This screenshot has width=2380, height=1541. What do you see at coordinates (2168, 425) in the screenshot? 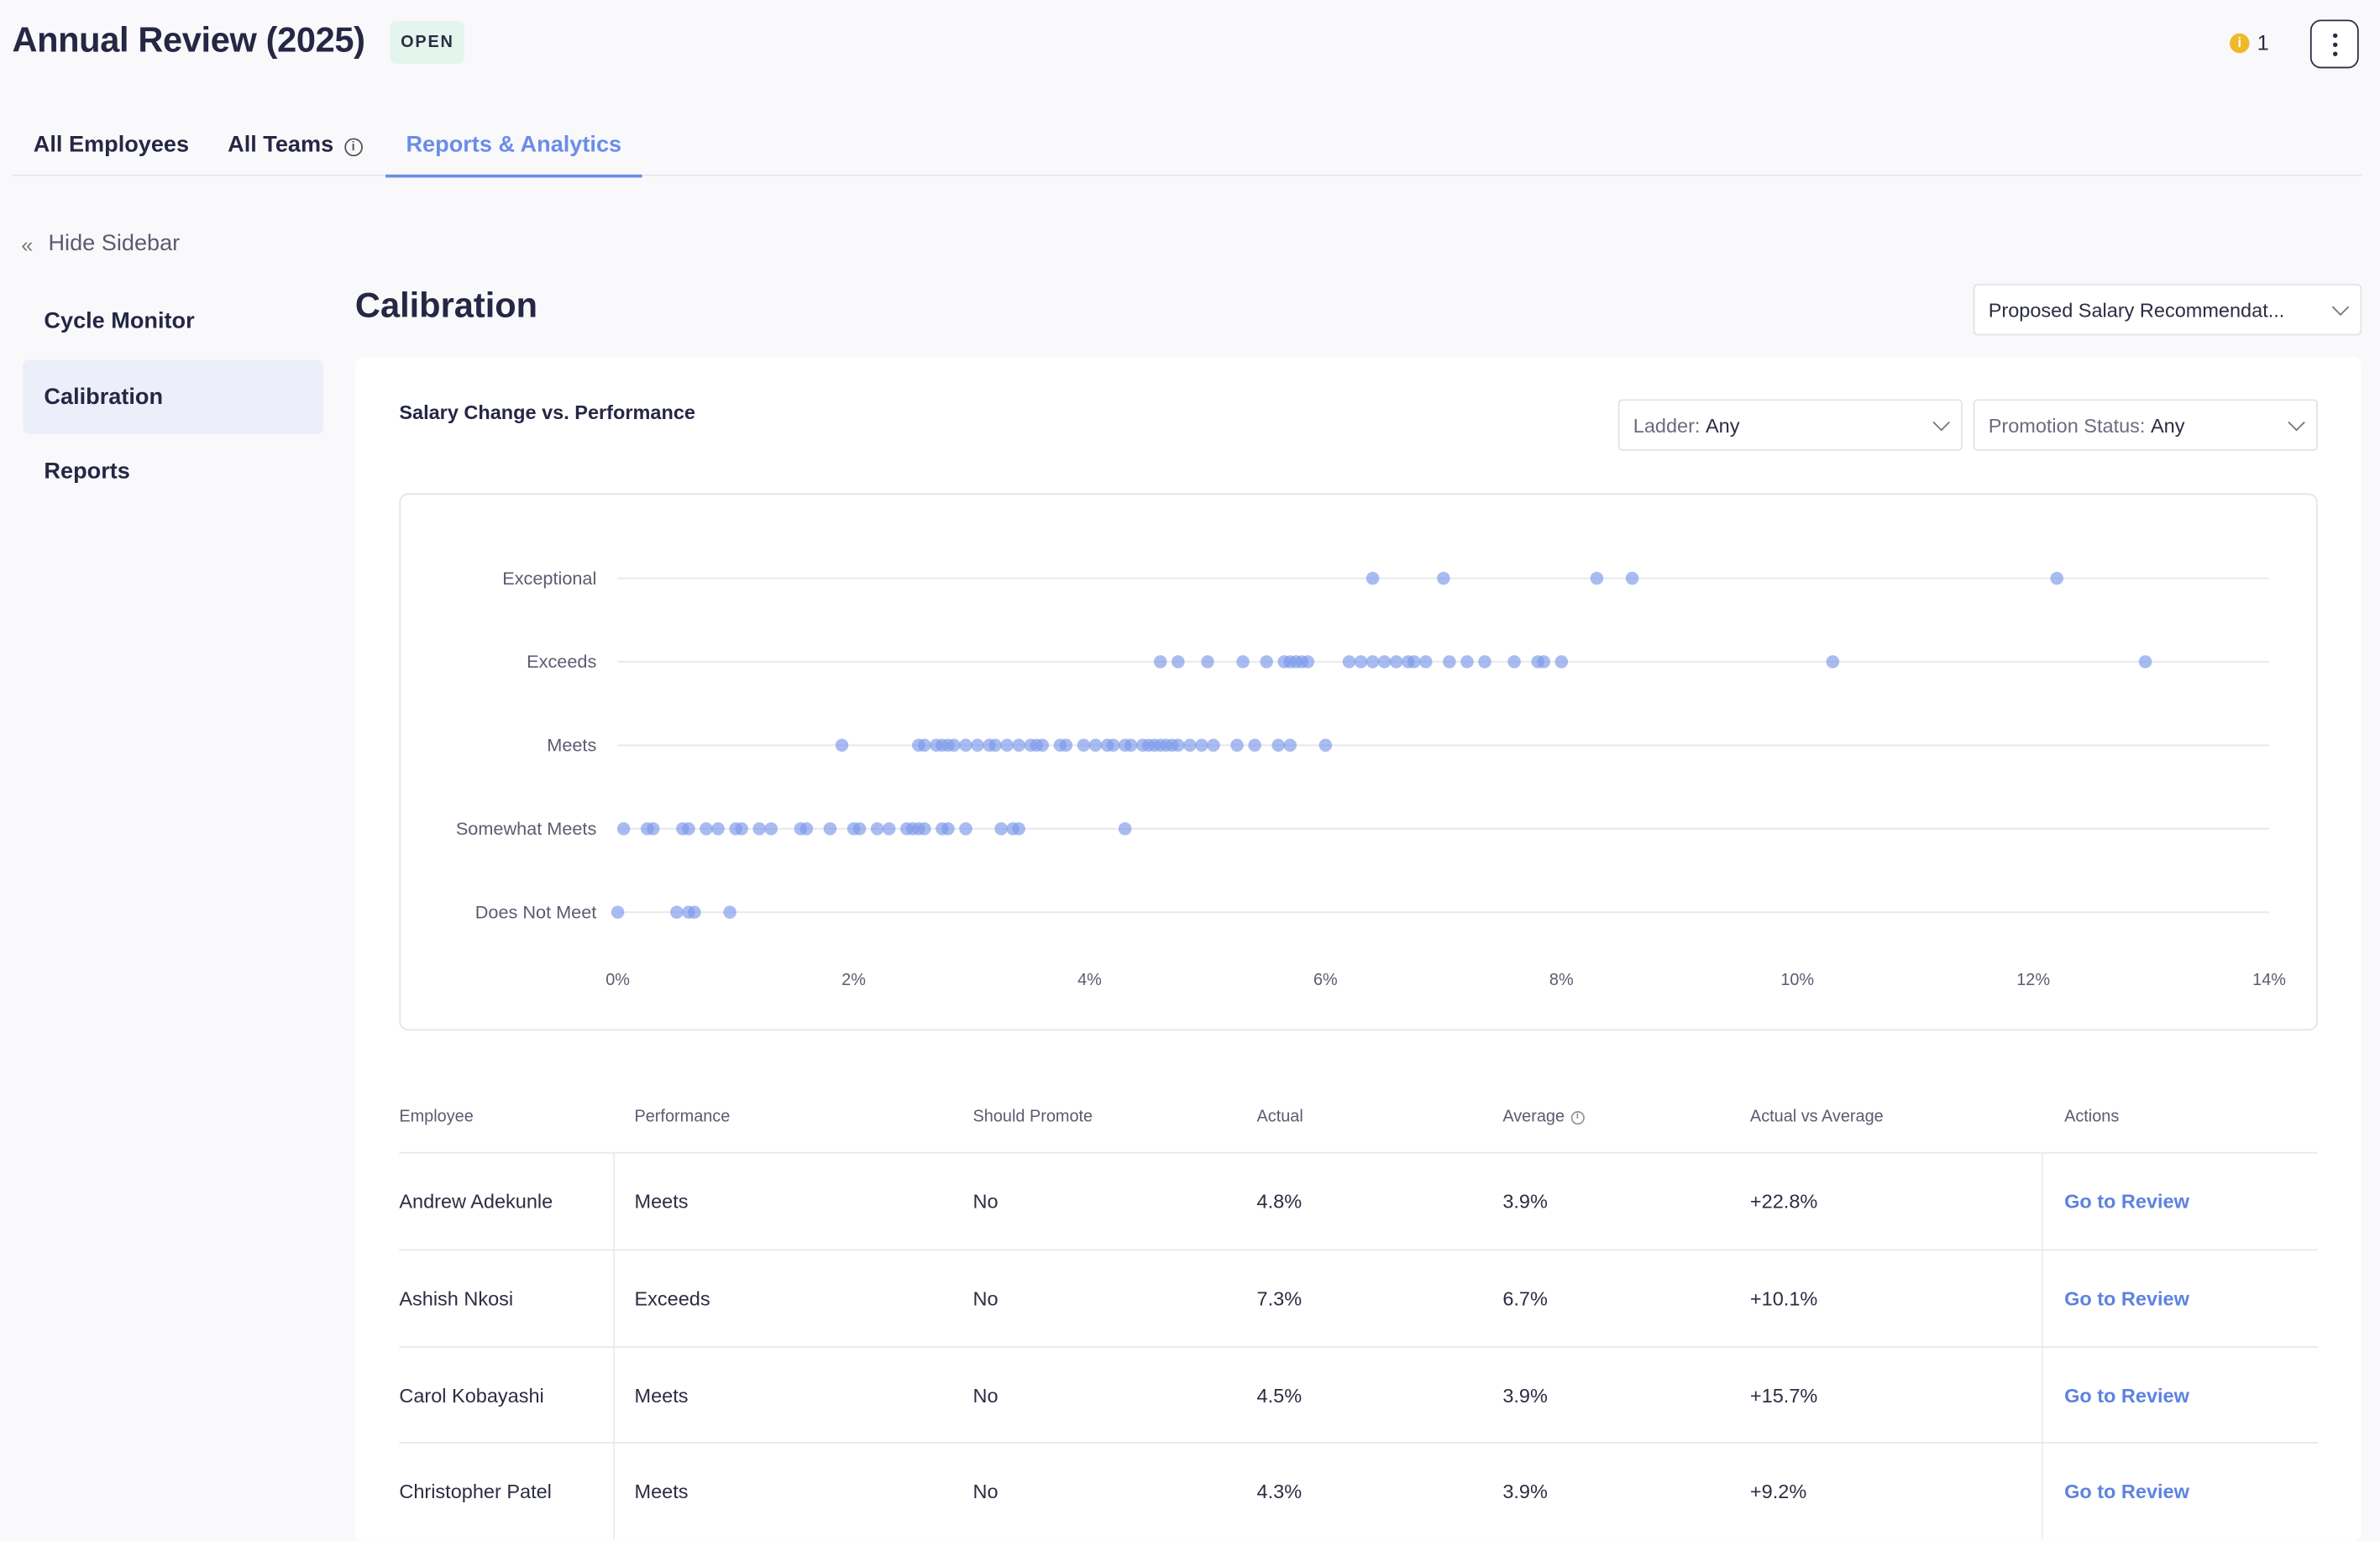
I see `promotion-filter-value: Any` at bounding box center [2168, 425].